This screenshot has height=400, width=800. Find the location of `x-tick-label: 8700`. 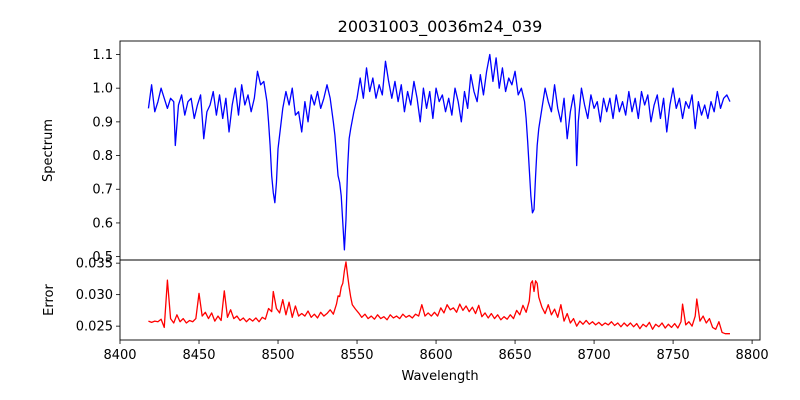

x-tick-label: 8700 is located at coordinates (594, 355).